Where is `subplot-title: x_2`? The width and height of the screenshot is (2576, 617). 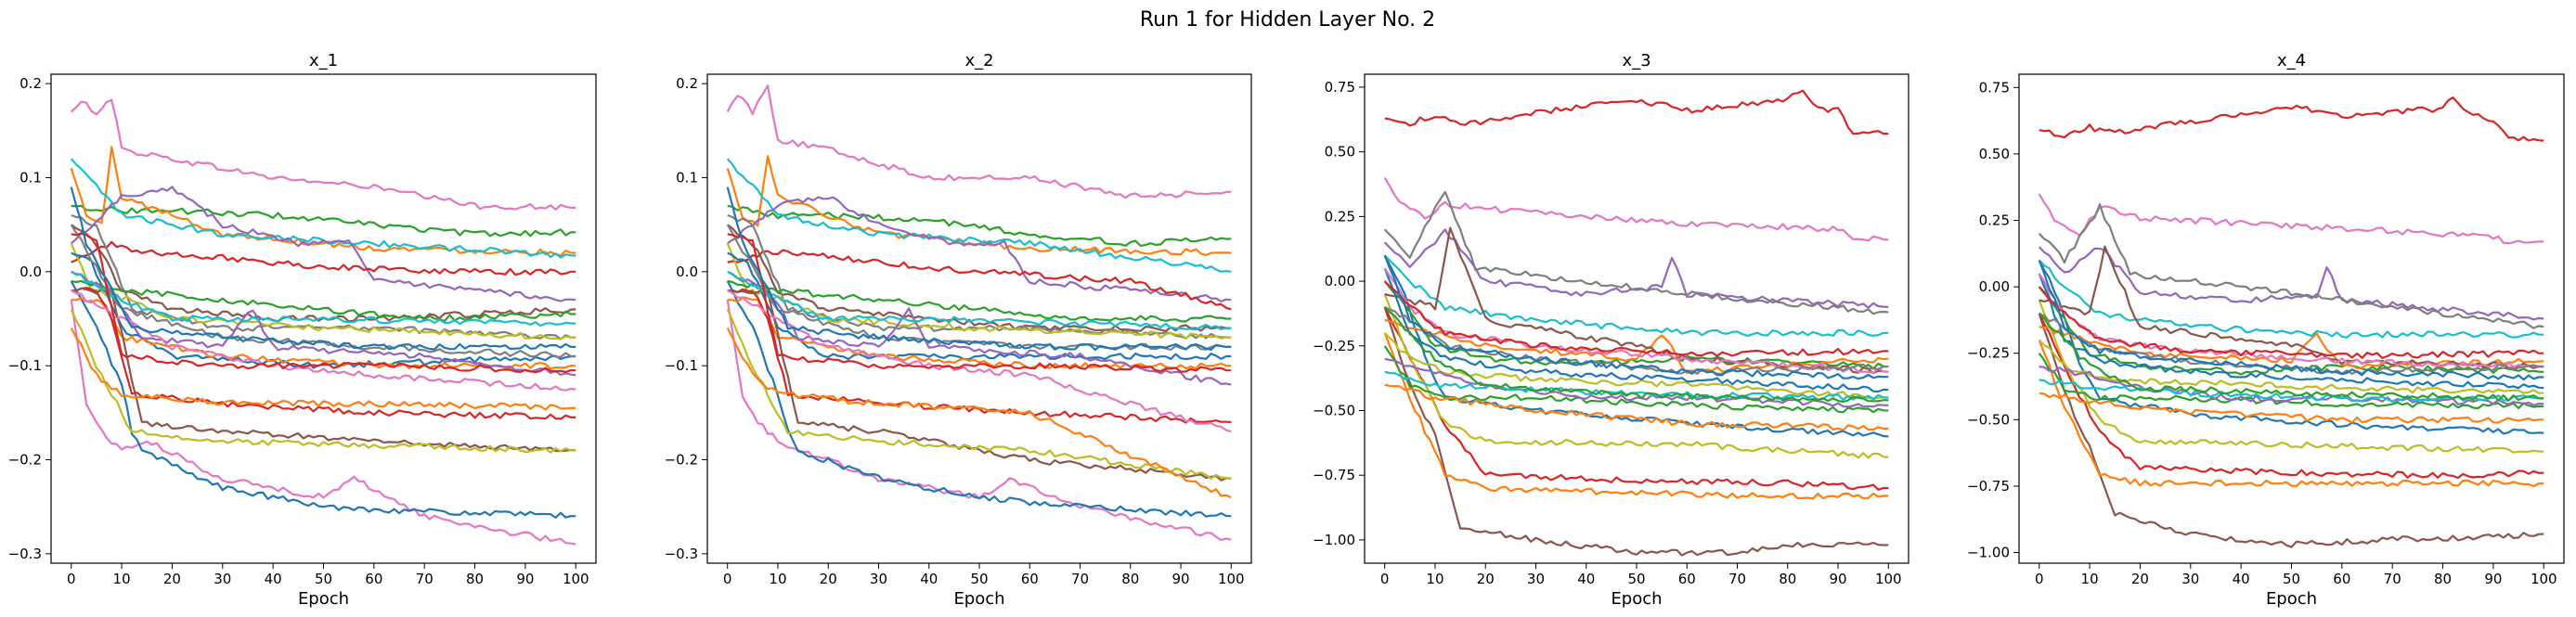
subplot-title: x_2 is located at coordinates (978, 61).